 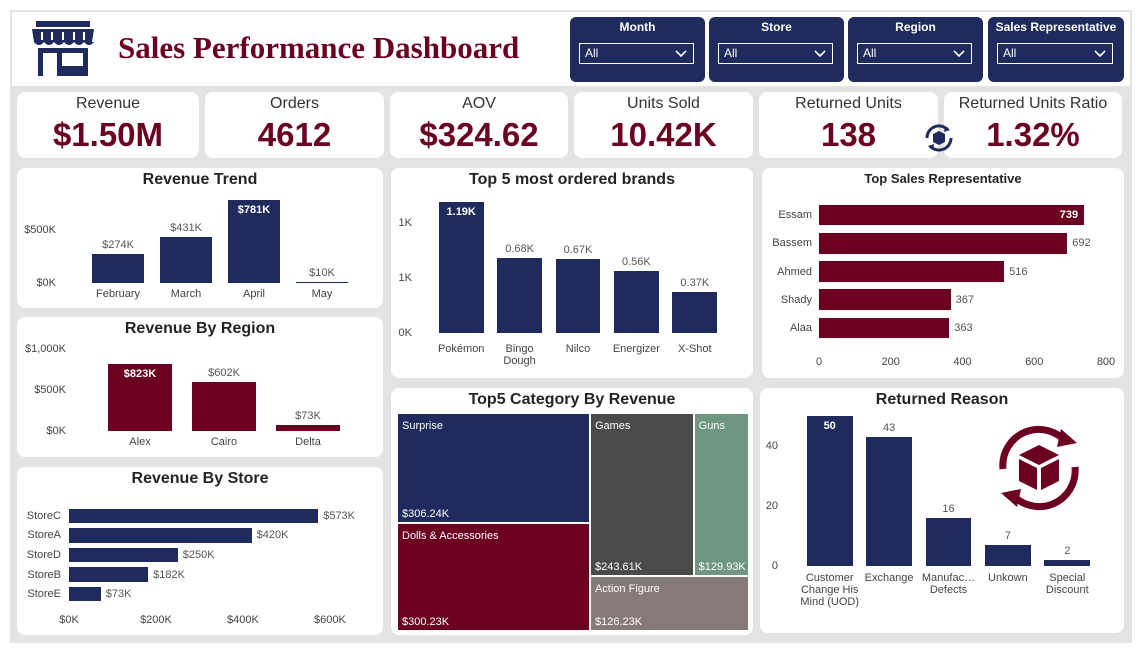 I want to click on kpi-card: Orders 4612, so click(x=294, y=125).